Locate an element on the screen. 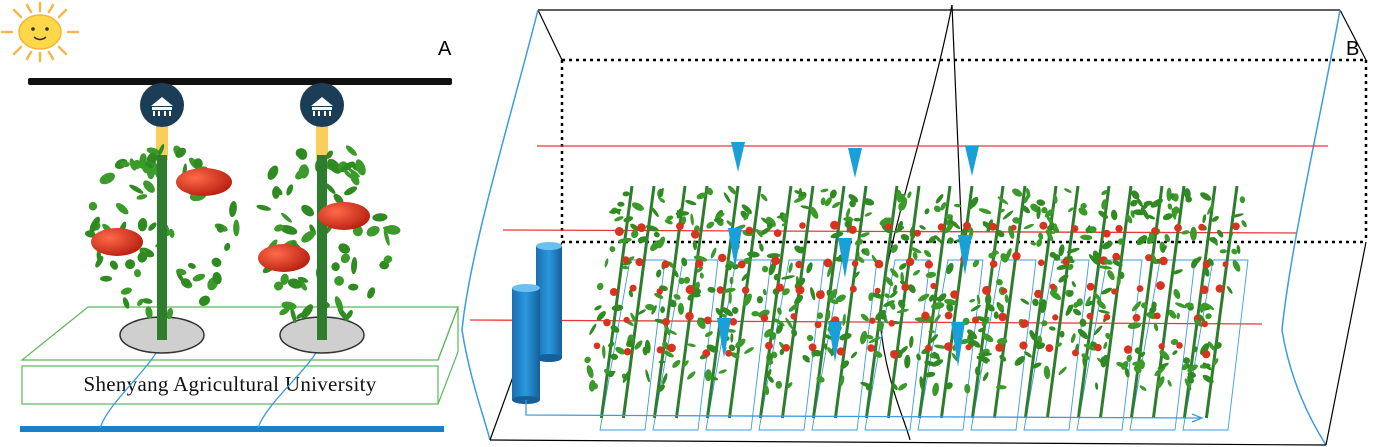 The width and height of the screenshot is (1374, 447). cultivation-bed is located at coordinates (239, 355).